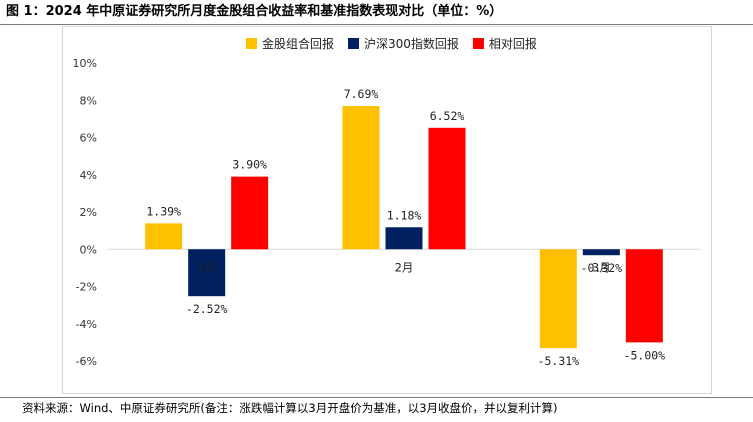 Image resolution: width=753 pixels, height=422 pixels. Describe the element at coordinates (88, 138) in the screenshot. I see `y-tick-label: 6%` at that location.